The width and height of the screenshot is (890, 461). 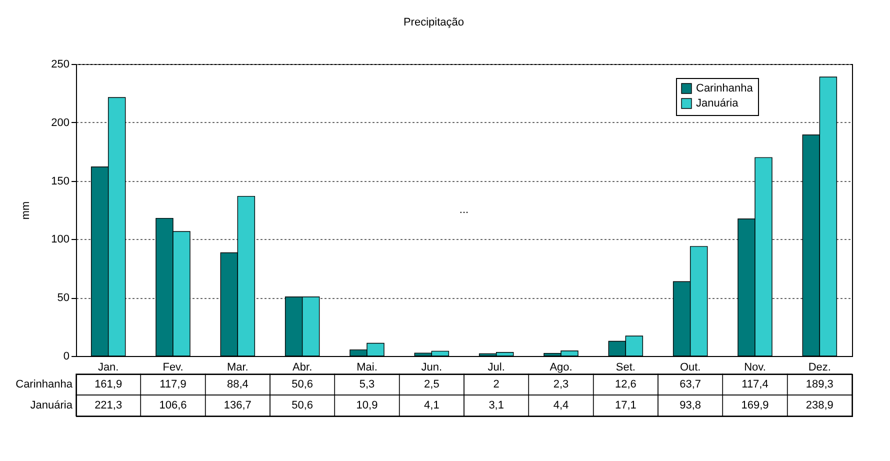 What do you see at coordinates (51, 406) in the screenshot?
I see `text: Januária` at bounding box center [51, 406].